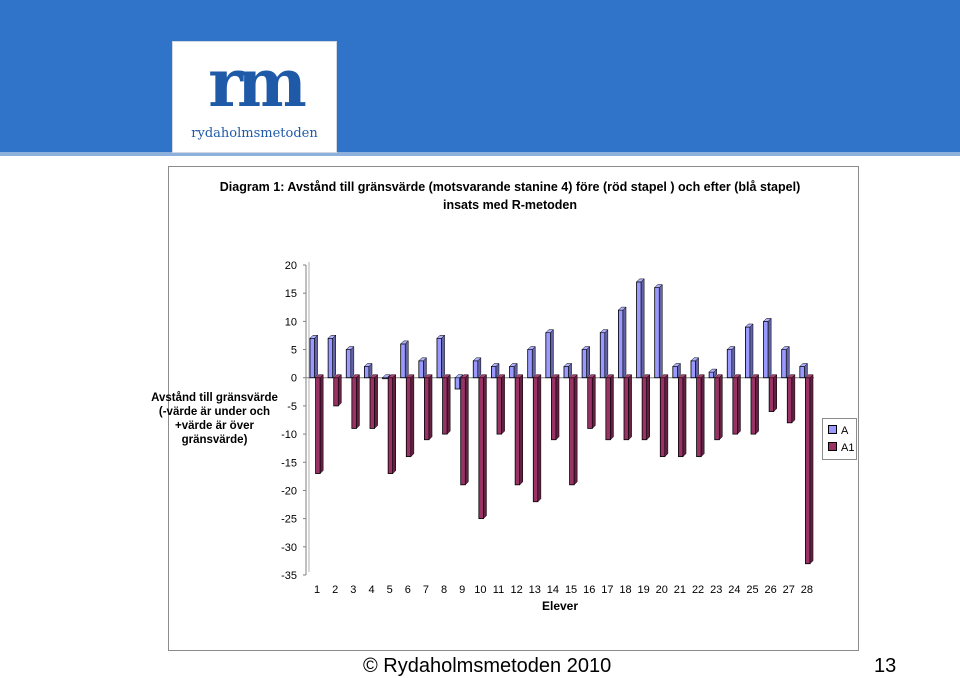 The height and width of the screenshot is (678, 960). Describe the element at coordinates (371, 590) in the screenshot. I see `x-tick-label: 4` at that location.